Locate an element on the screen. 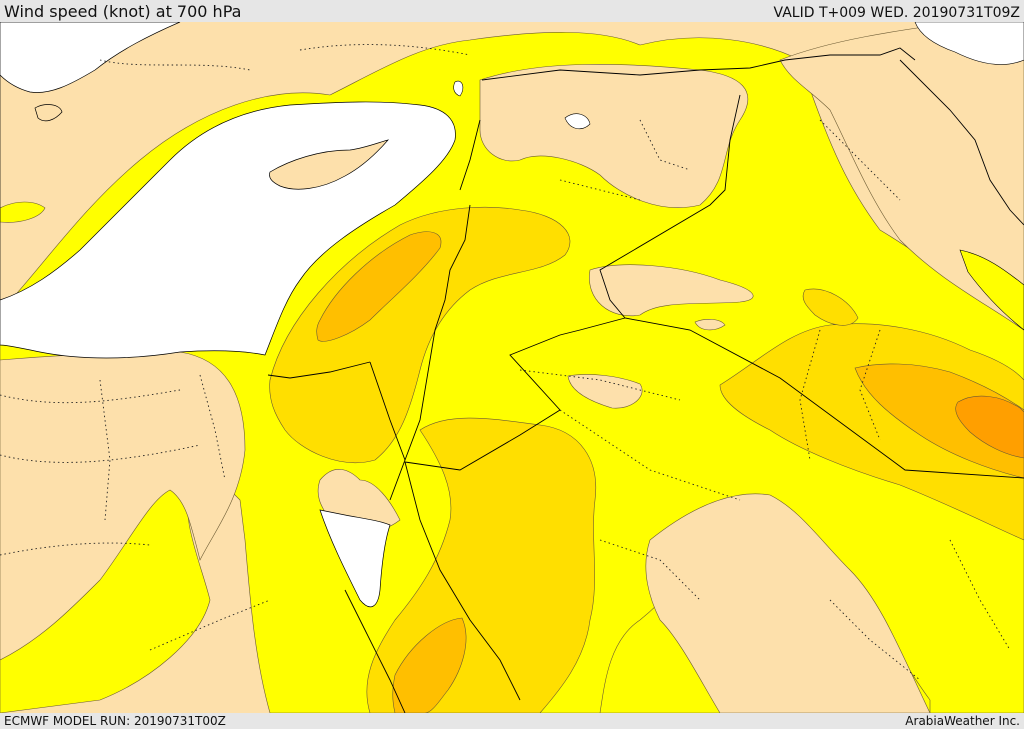 This screenshot has width=1024, height=729. cyprus-island is located at coordinates (329, 164).